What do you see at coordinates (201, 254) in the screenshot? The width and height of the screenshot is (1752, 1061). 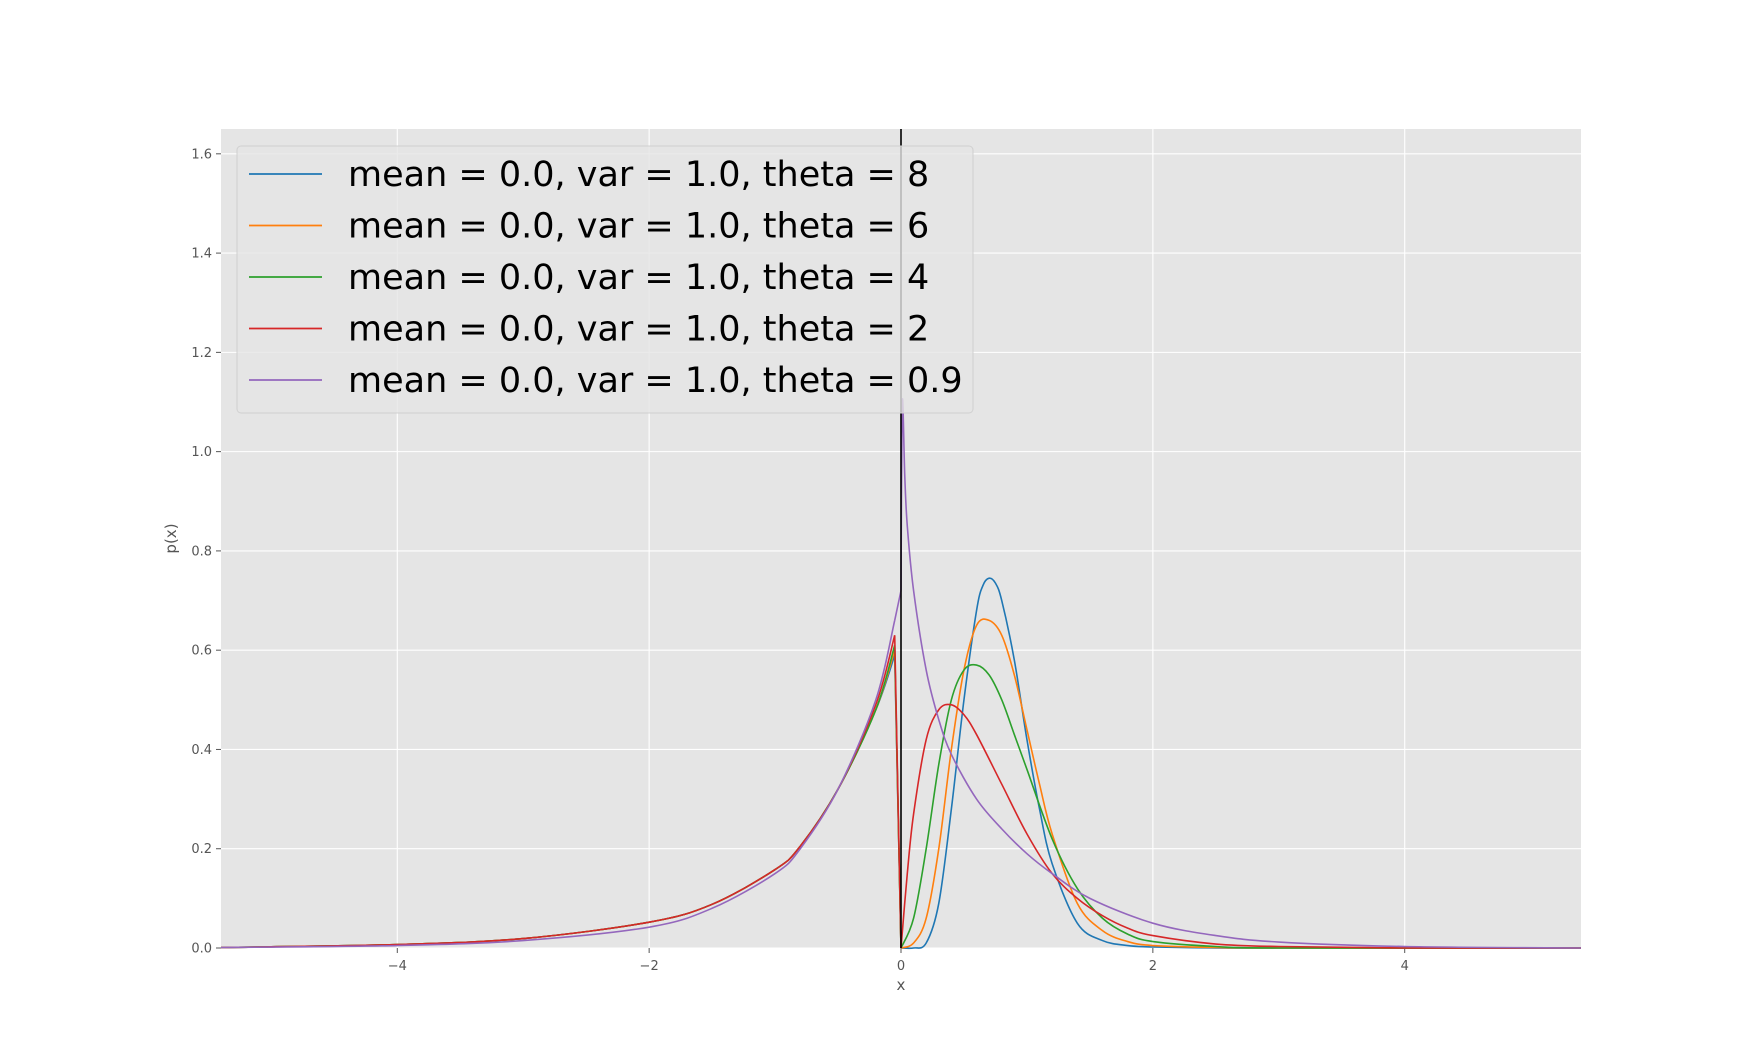 I see `y-tick-label: 1.4` at bounding box center [201, 254].